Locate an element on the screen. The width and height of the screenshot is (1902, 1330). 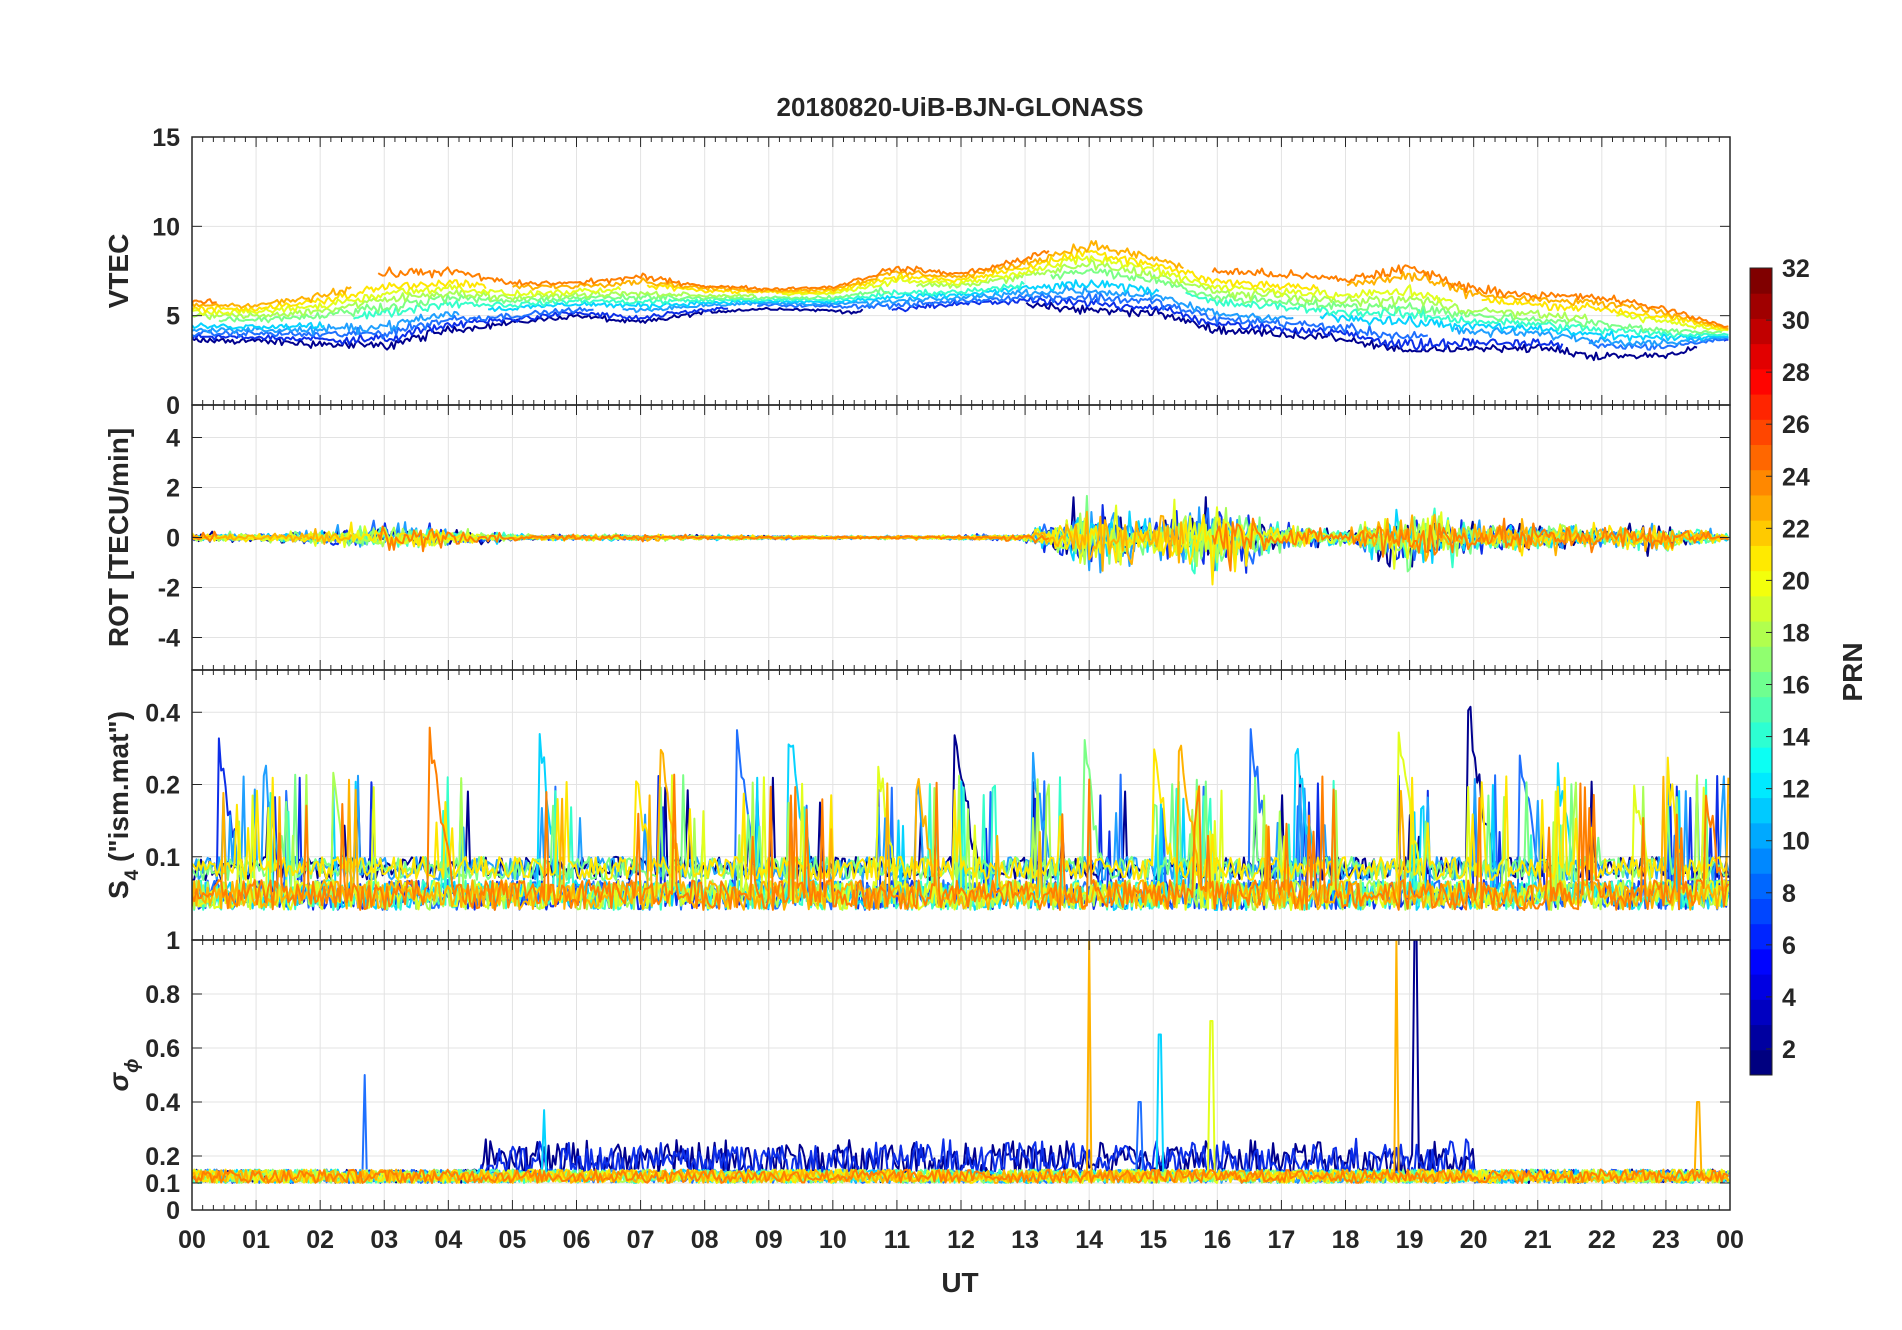
x-tick-label: 03 is located at coordinates (384, 1240).